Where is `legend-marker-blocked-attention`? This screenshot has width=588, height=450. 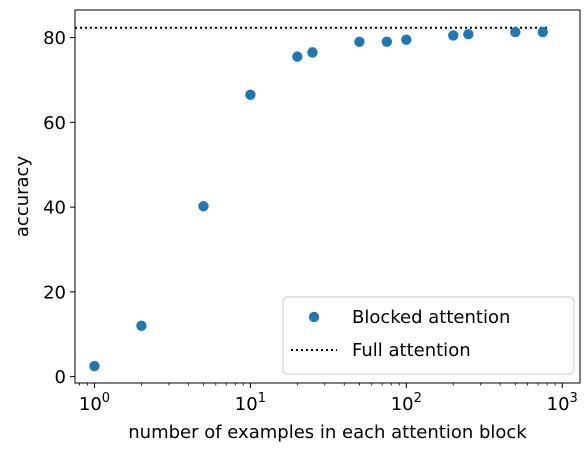 legend-marker-blocked-attention is located at coordinates (314, 317).